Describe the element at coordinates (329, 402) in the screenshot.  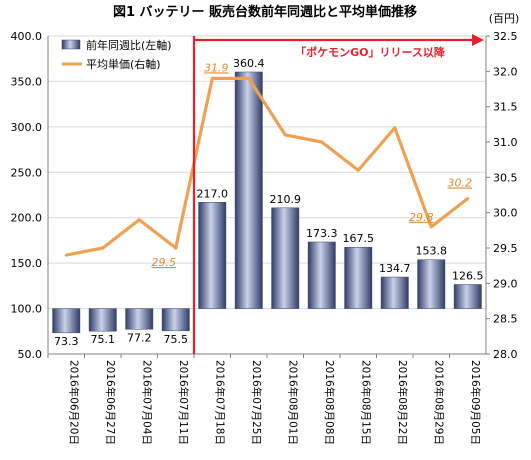
I see `x-axis-tick-label: 2016年08月08日` at that location.